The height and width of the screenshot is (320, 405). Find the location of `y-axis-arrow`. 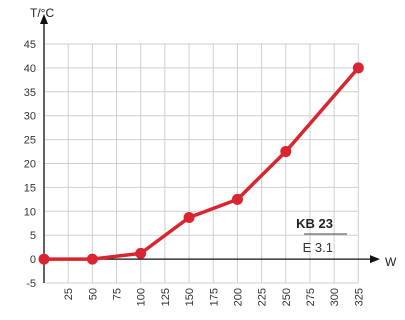

y-axis-arrow is located at coordinates (44, 19).